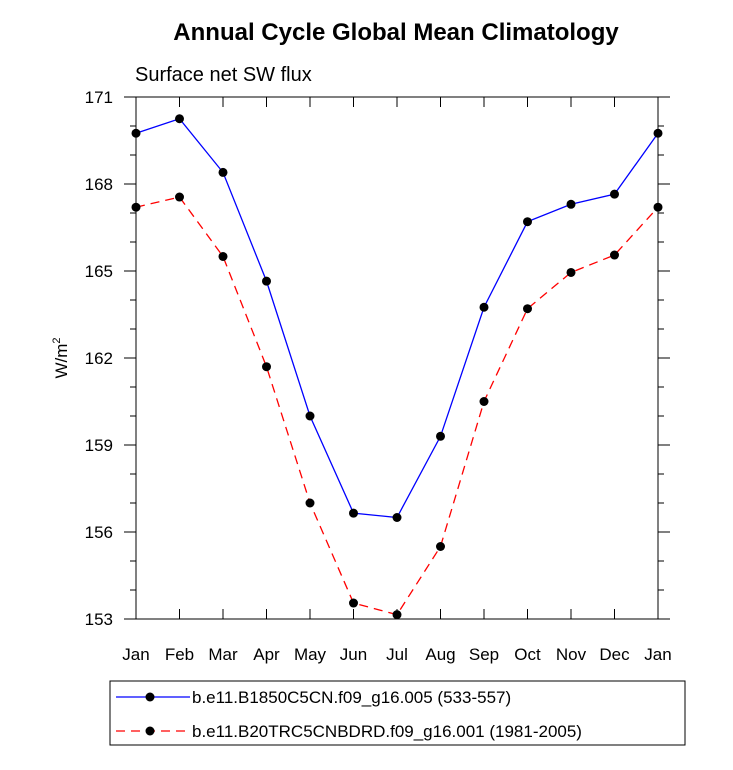  Describe the element at coordinates (61, 361) in the screenshot. I see `y-axis-label-base: W/m` at that location.